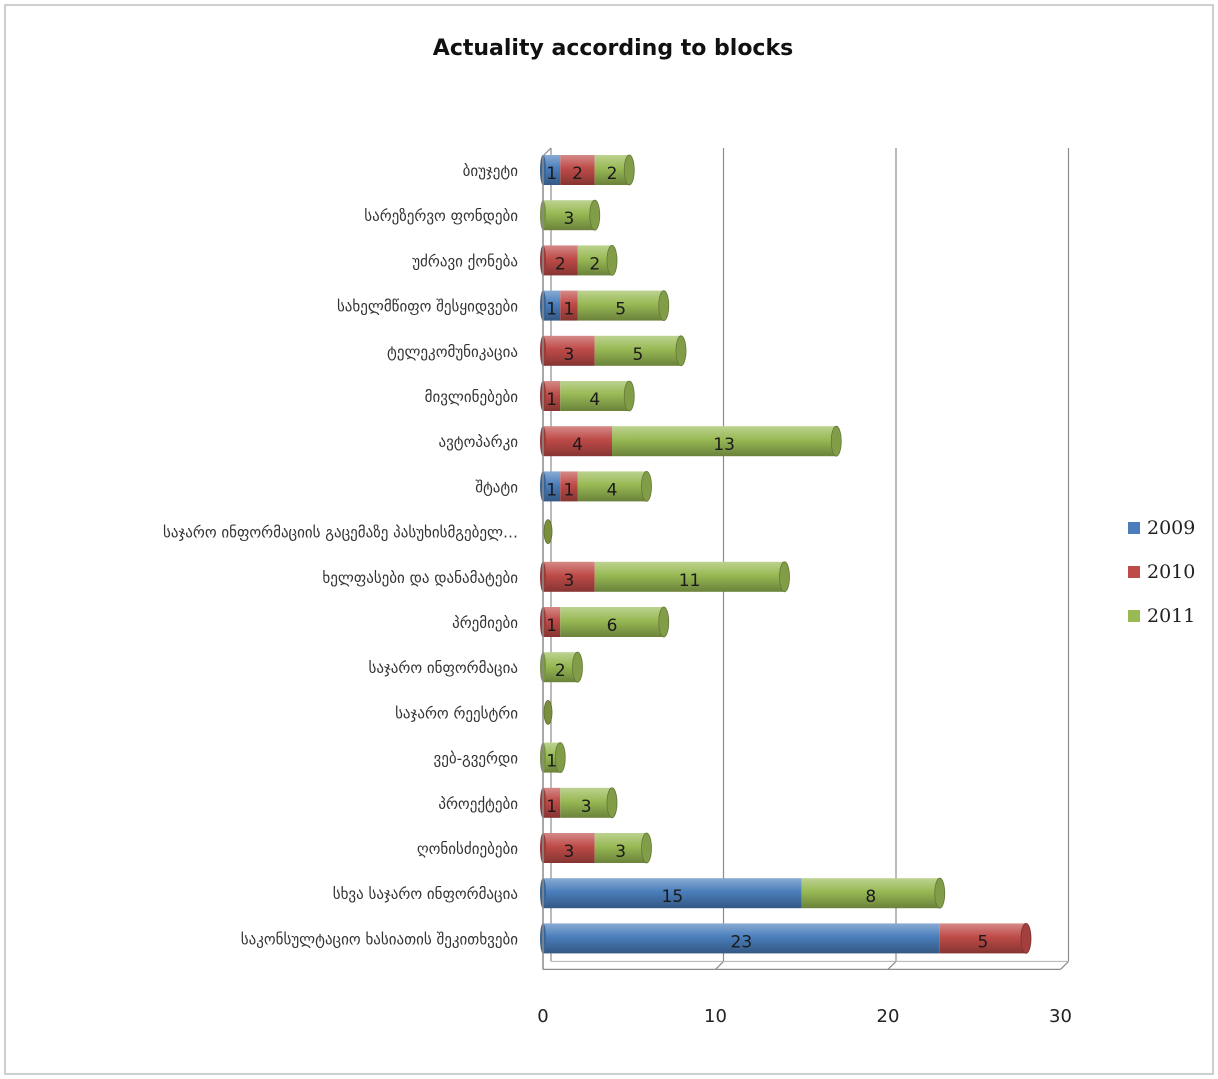 The image size is (1218, 1079). What do you see at coordinates (613, 48) in the screenshot?
I see `chart-title: Actuality according to blocks` at bounding box center [613, 48].